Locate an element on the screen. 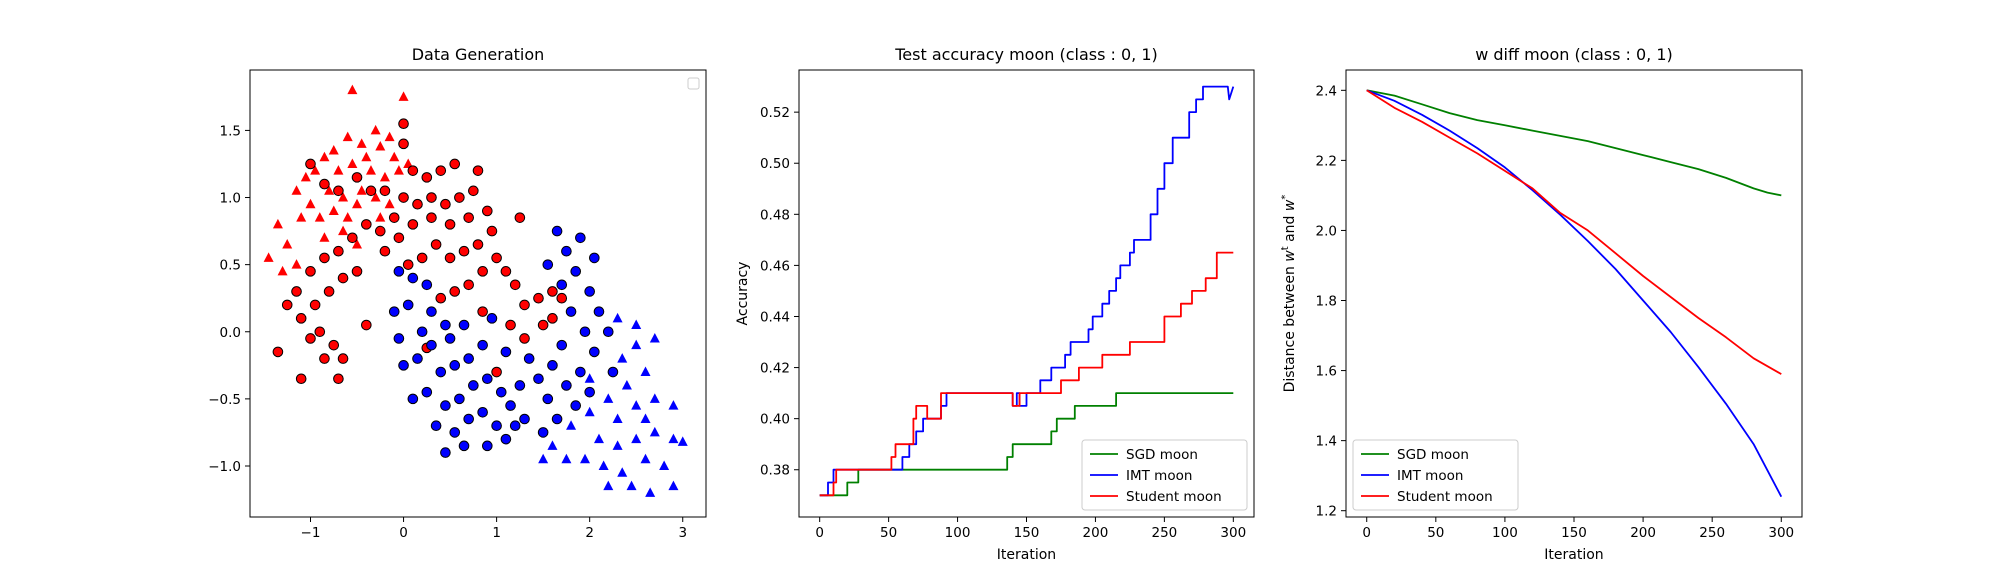 This screenshot has width=2000, height=580. legend: SGD moon IMT moon Student moon is located at coordinates (1435, 475).